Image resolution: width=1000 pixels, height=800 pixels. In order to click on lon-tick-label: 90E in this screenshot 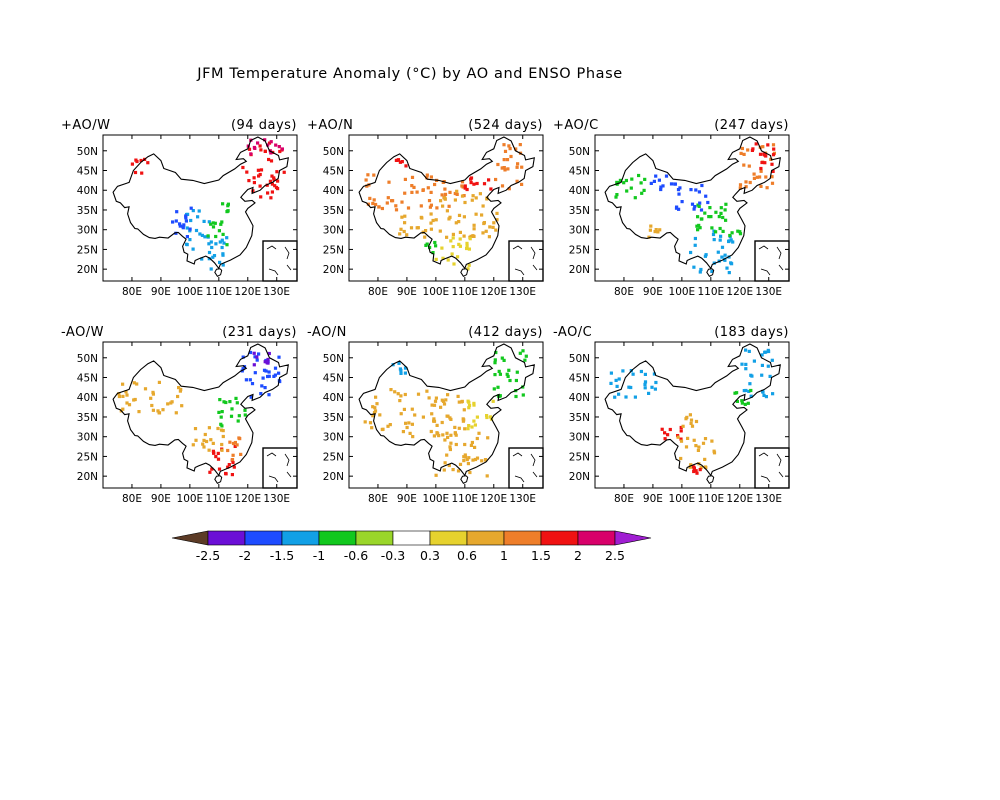, I will do `click(653, 292)`.